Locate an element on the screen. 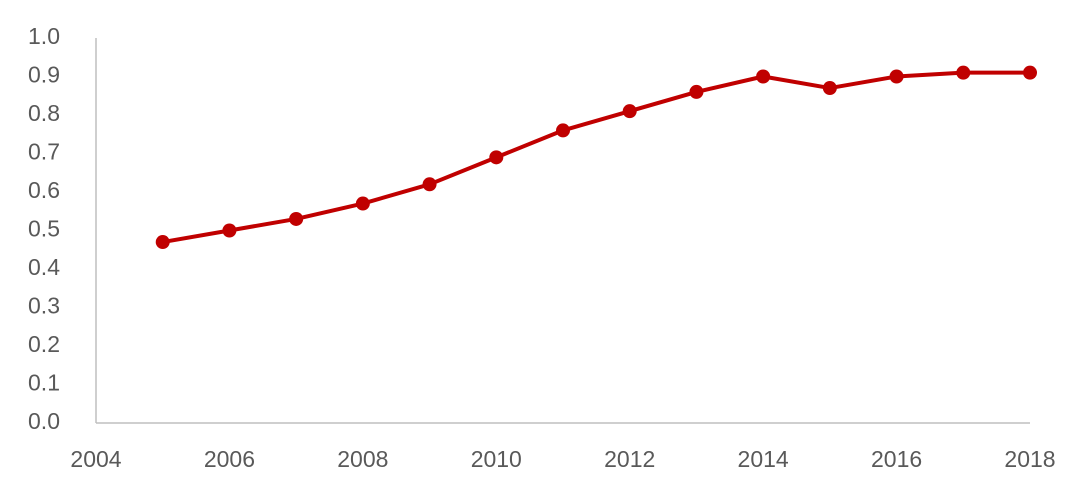 The height and width of the screenshot is (487, 1080). x-tick-label: 2004 is located at coordinates (95, 459).